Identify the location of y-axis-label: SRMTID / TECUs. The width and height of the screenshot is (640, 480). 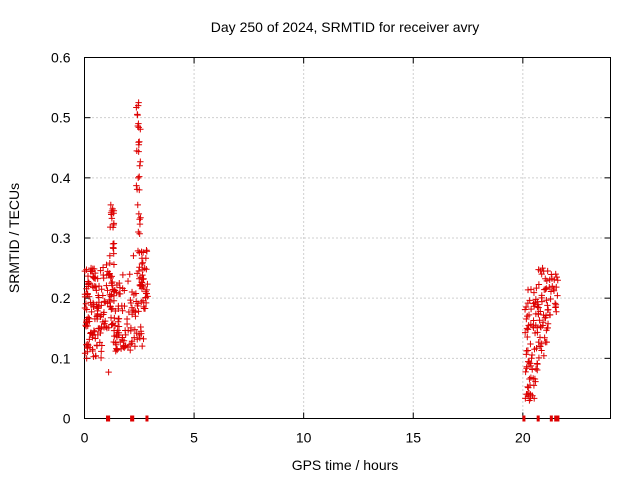
(14, 238).